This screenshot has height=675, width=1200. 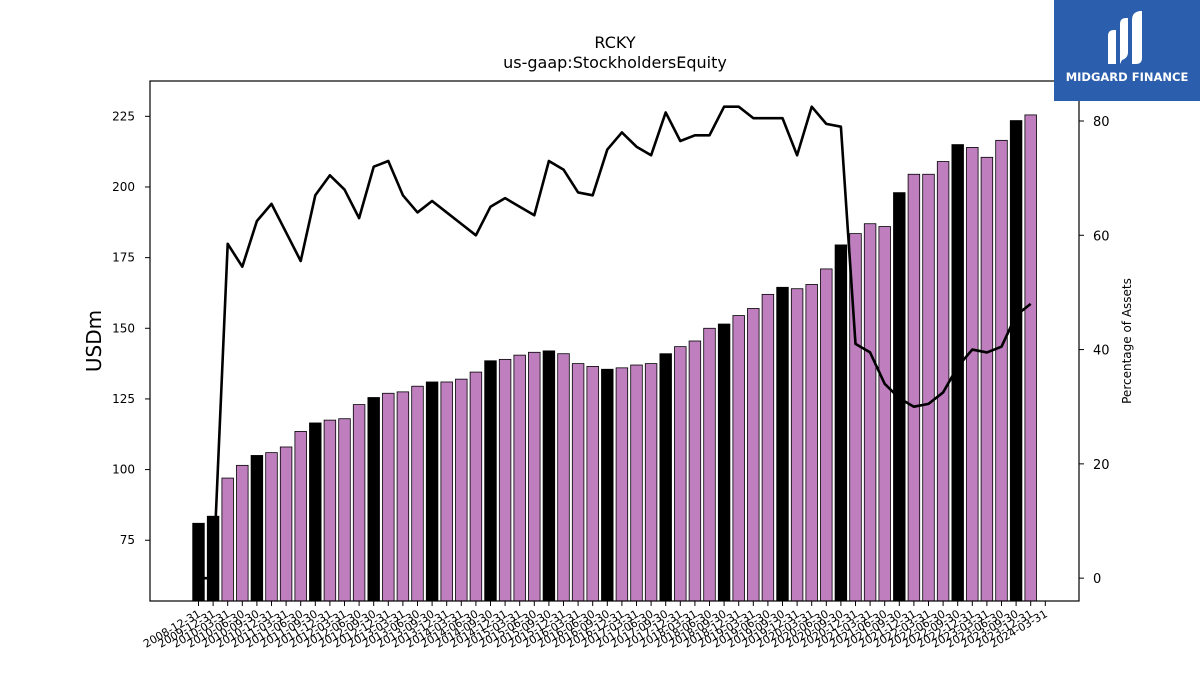 What do you see at coordinates (614, 42) in the screenshot?
I see `chart-title: RCKY` at bounding box center [614, 42].